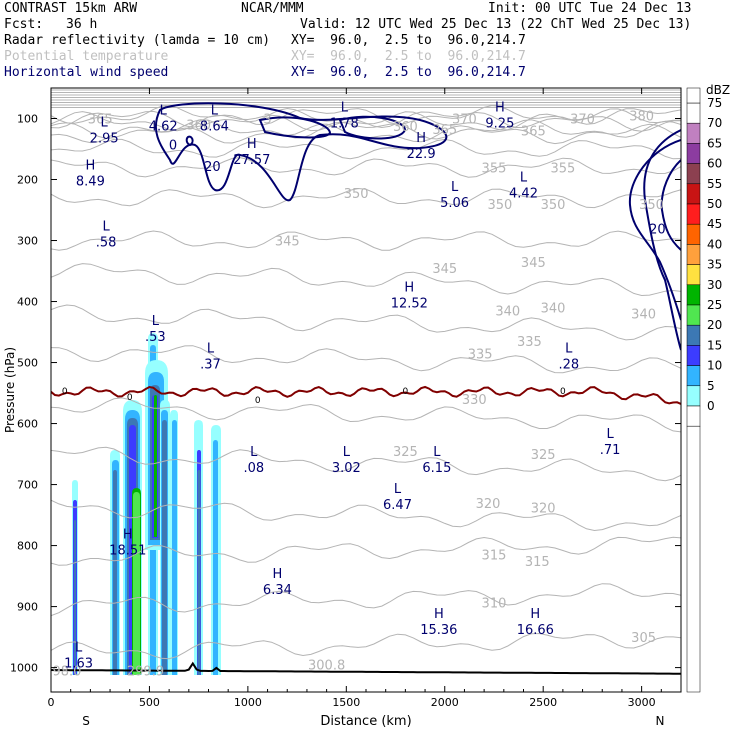 The height and width of the screenshot is (740, 740). Describe the element at coordinates (27, 424) in the screenshot. I see `y-tick-label: 600` at that location.